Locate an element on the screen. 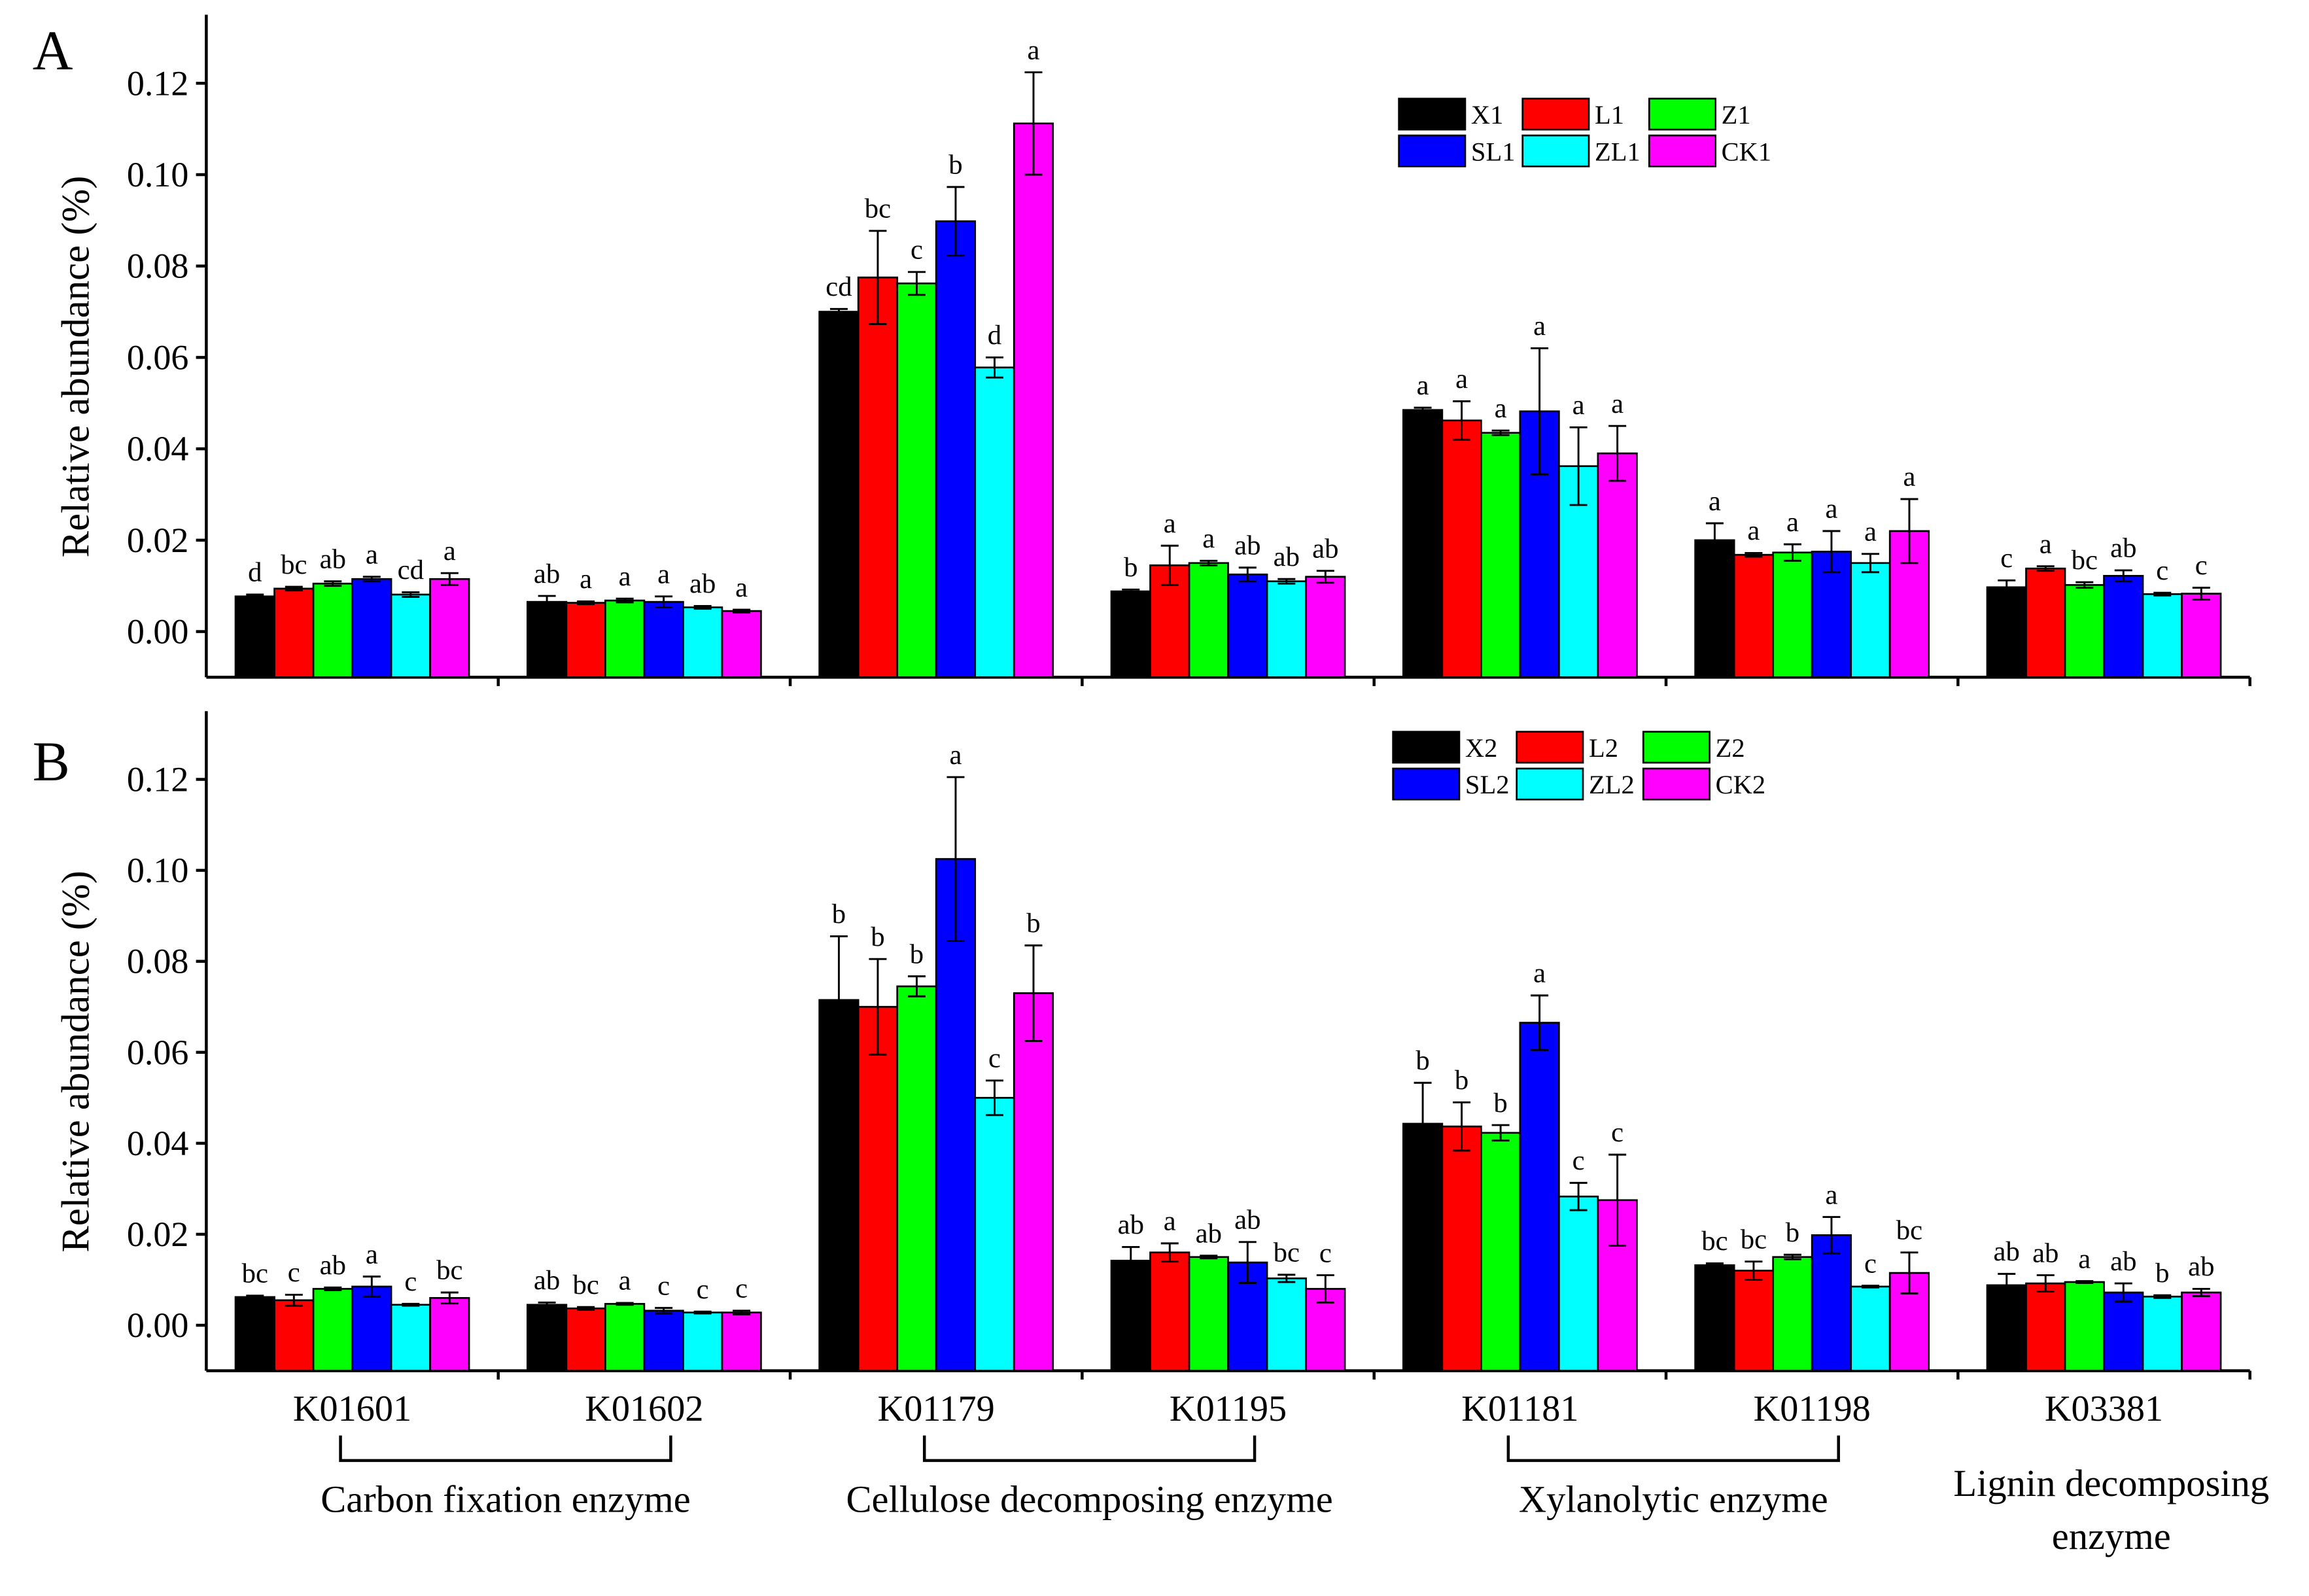  legend-item-l2: L2 is located at coordinates (1567, 747).